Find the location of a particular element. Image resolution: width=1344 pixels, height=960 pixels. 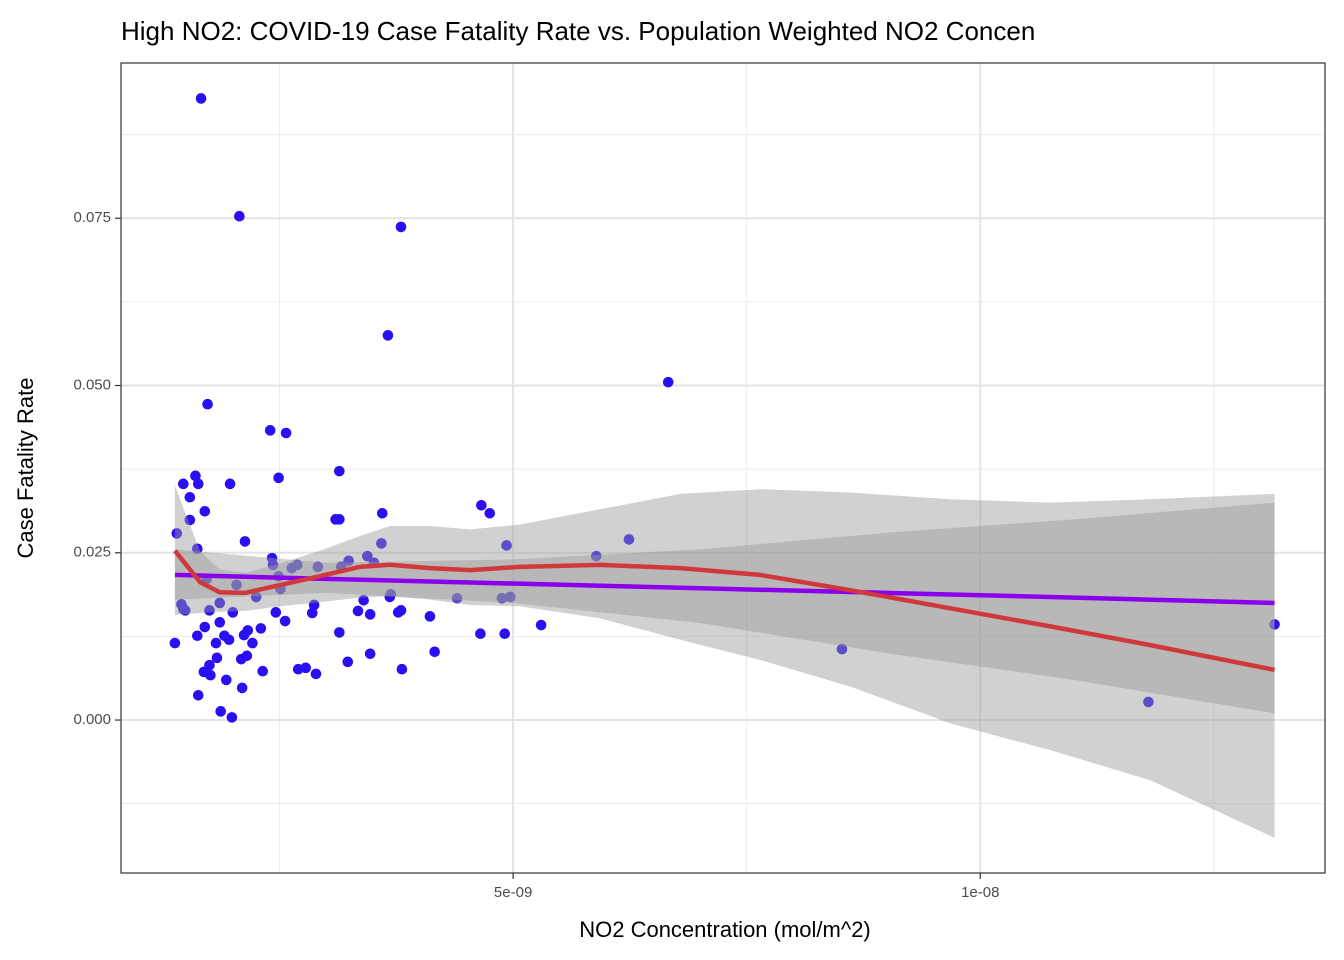

x-tick-label: 5e-09 is located at coordinates (513, 892).